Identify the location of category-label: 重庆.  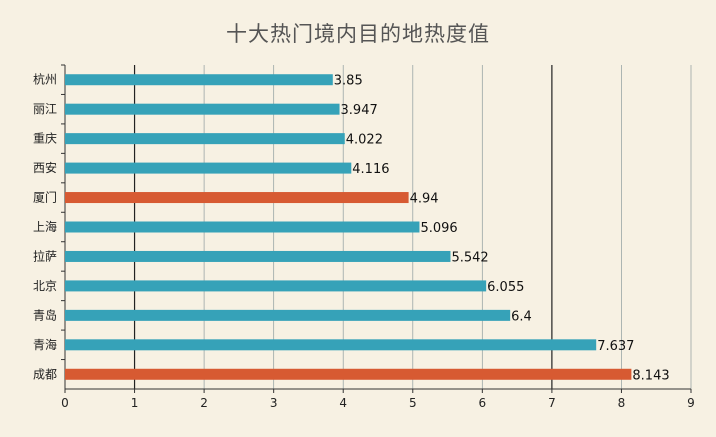
(45, 139).